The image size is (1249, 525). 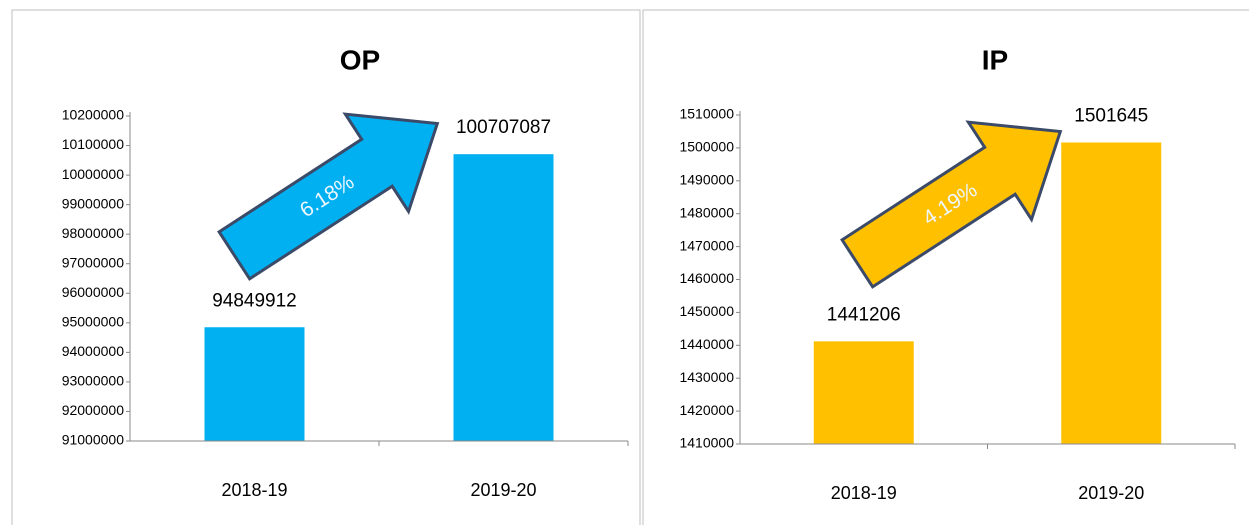 I want to click on value-label: 100707087, so click(x=503, y=127).